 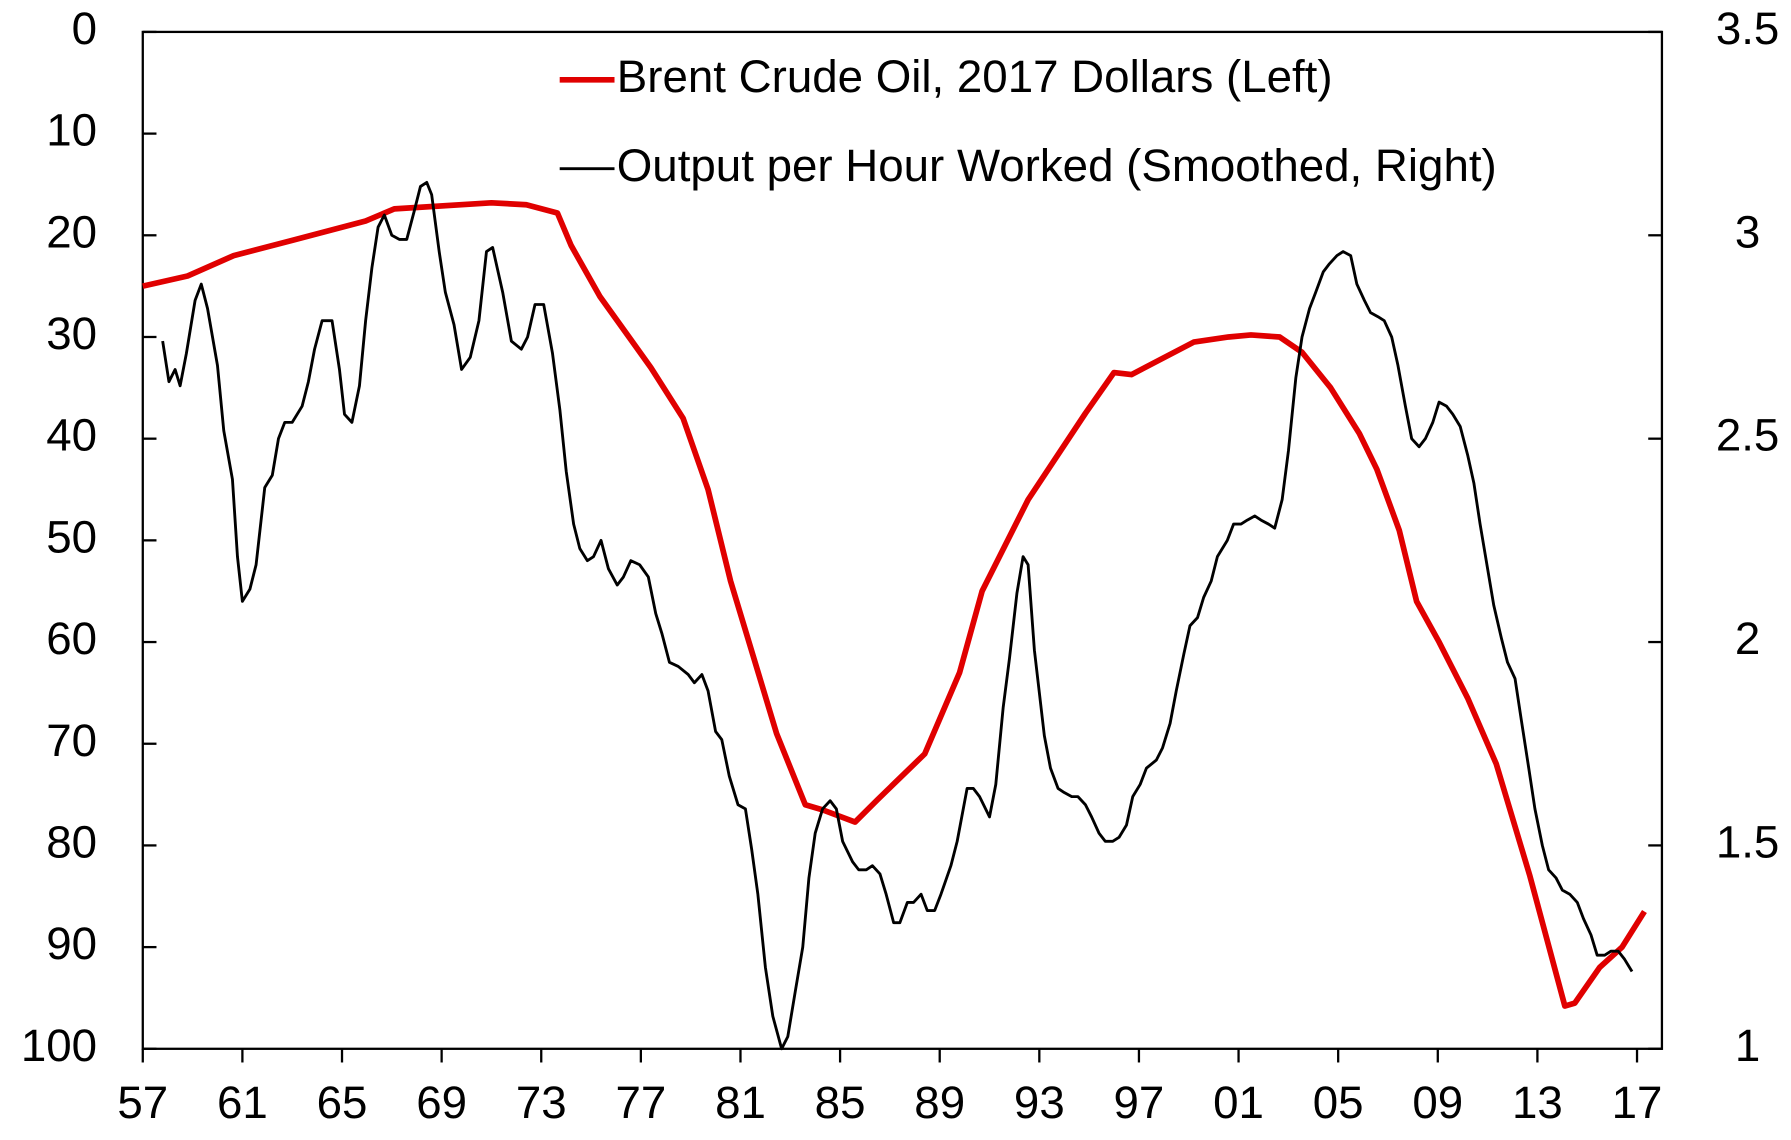 I want to click on y-tick-label: 70, so click(x=71, y=740).